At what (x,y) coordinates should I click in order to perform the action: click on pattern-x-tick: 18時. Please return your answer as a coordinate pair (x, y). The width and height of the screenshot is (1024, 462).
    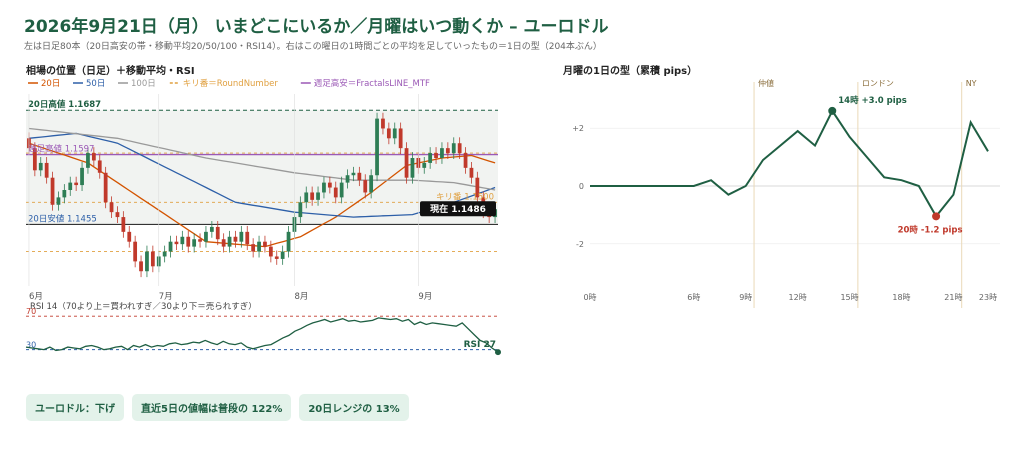
    Looking at the image, I should click on (901, 297).